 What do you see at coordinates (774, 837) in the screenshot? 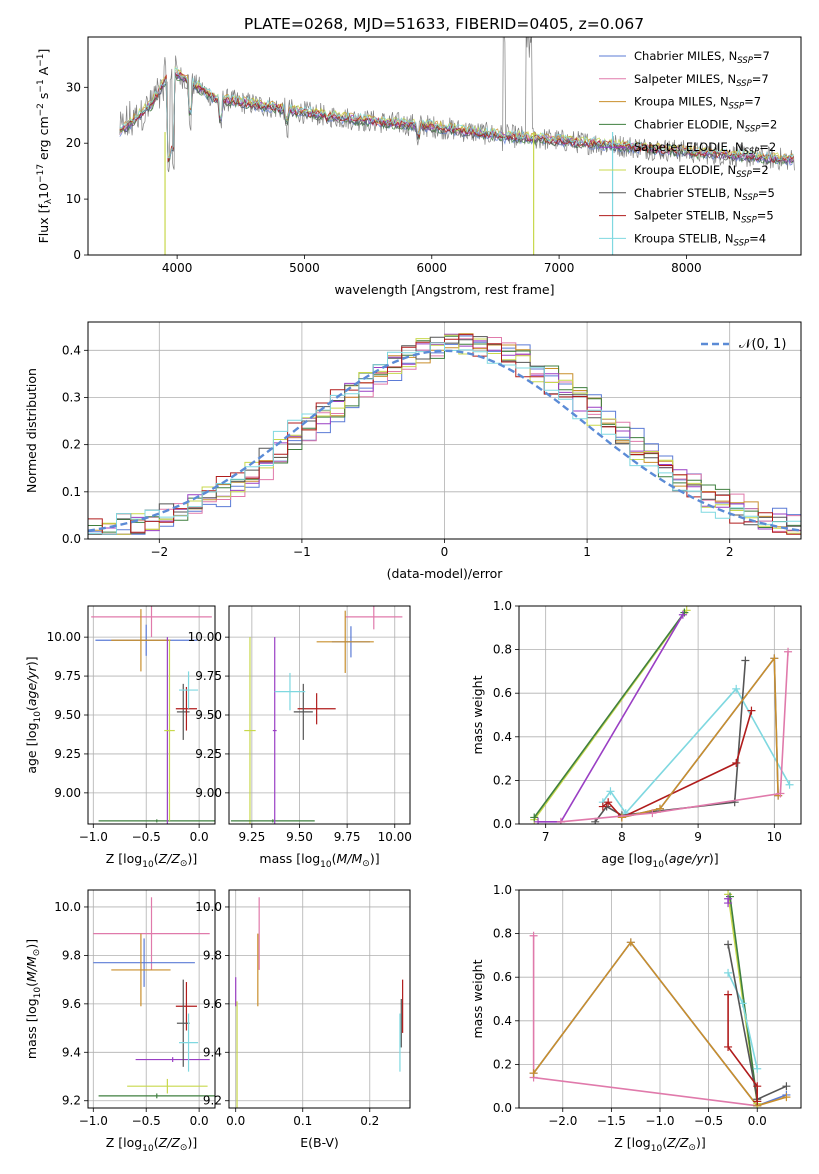
I see `x-tick-label: 10` at bounding box center [774, 837].